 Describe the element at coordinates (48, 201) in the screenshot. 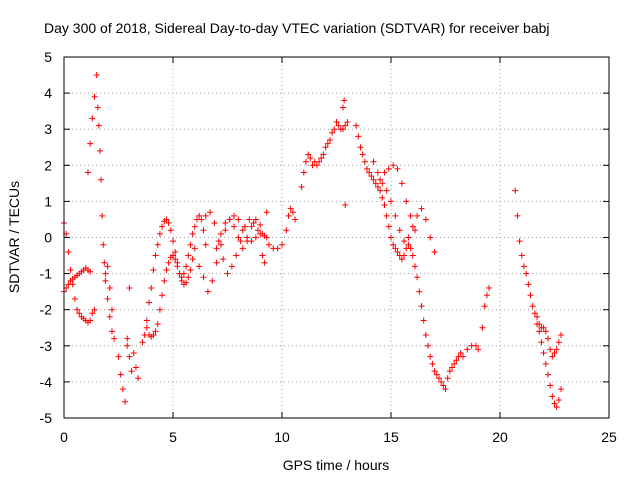

I see `y-tick-label: 1` at that location.